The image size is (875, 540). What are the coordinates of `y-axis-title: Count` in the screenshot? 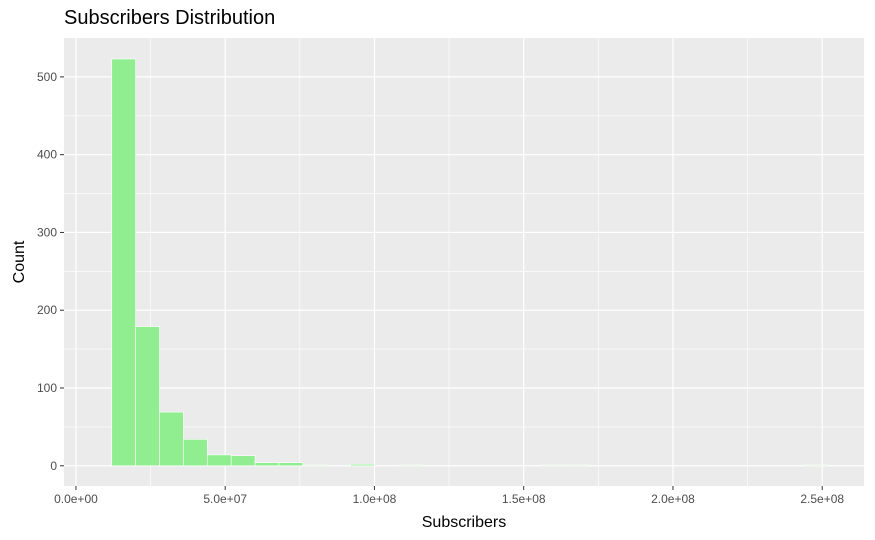 It's located at (19, 261).